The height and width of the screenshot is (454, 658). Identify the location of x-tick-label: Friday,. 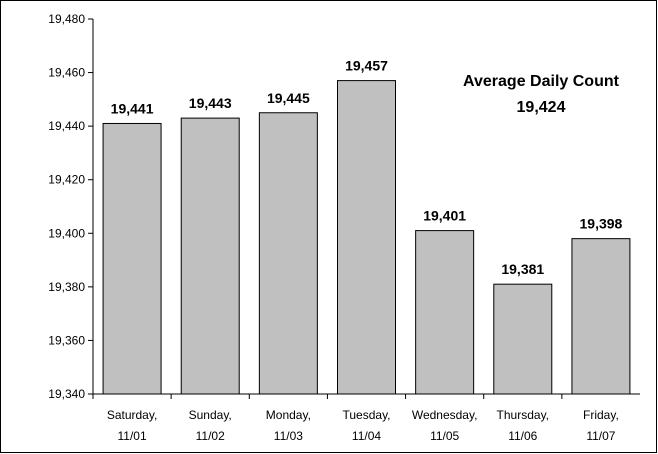
(601, 415).